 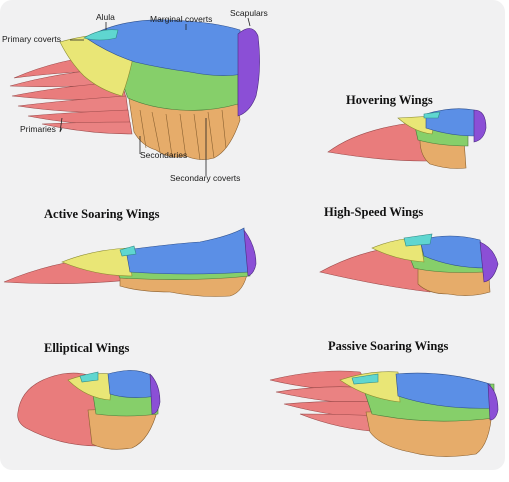 I want to click on title-hovering-wings: Hovering Wings, so click(x=389, y=100).